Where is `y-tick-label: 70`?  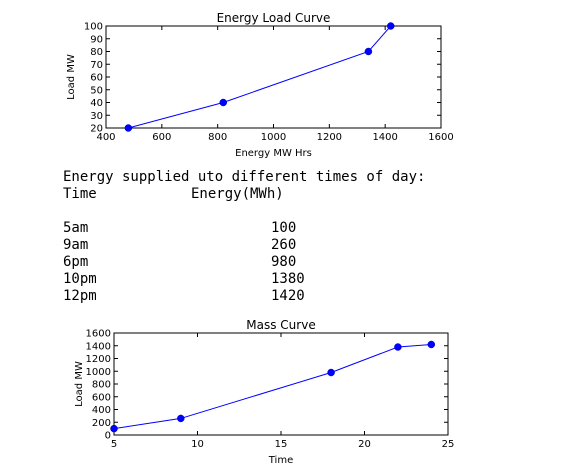 y-tick-label: 70 is located at coordinates (96, 65).